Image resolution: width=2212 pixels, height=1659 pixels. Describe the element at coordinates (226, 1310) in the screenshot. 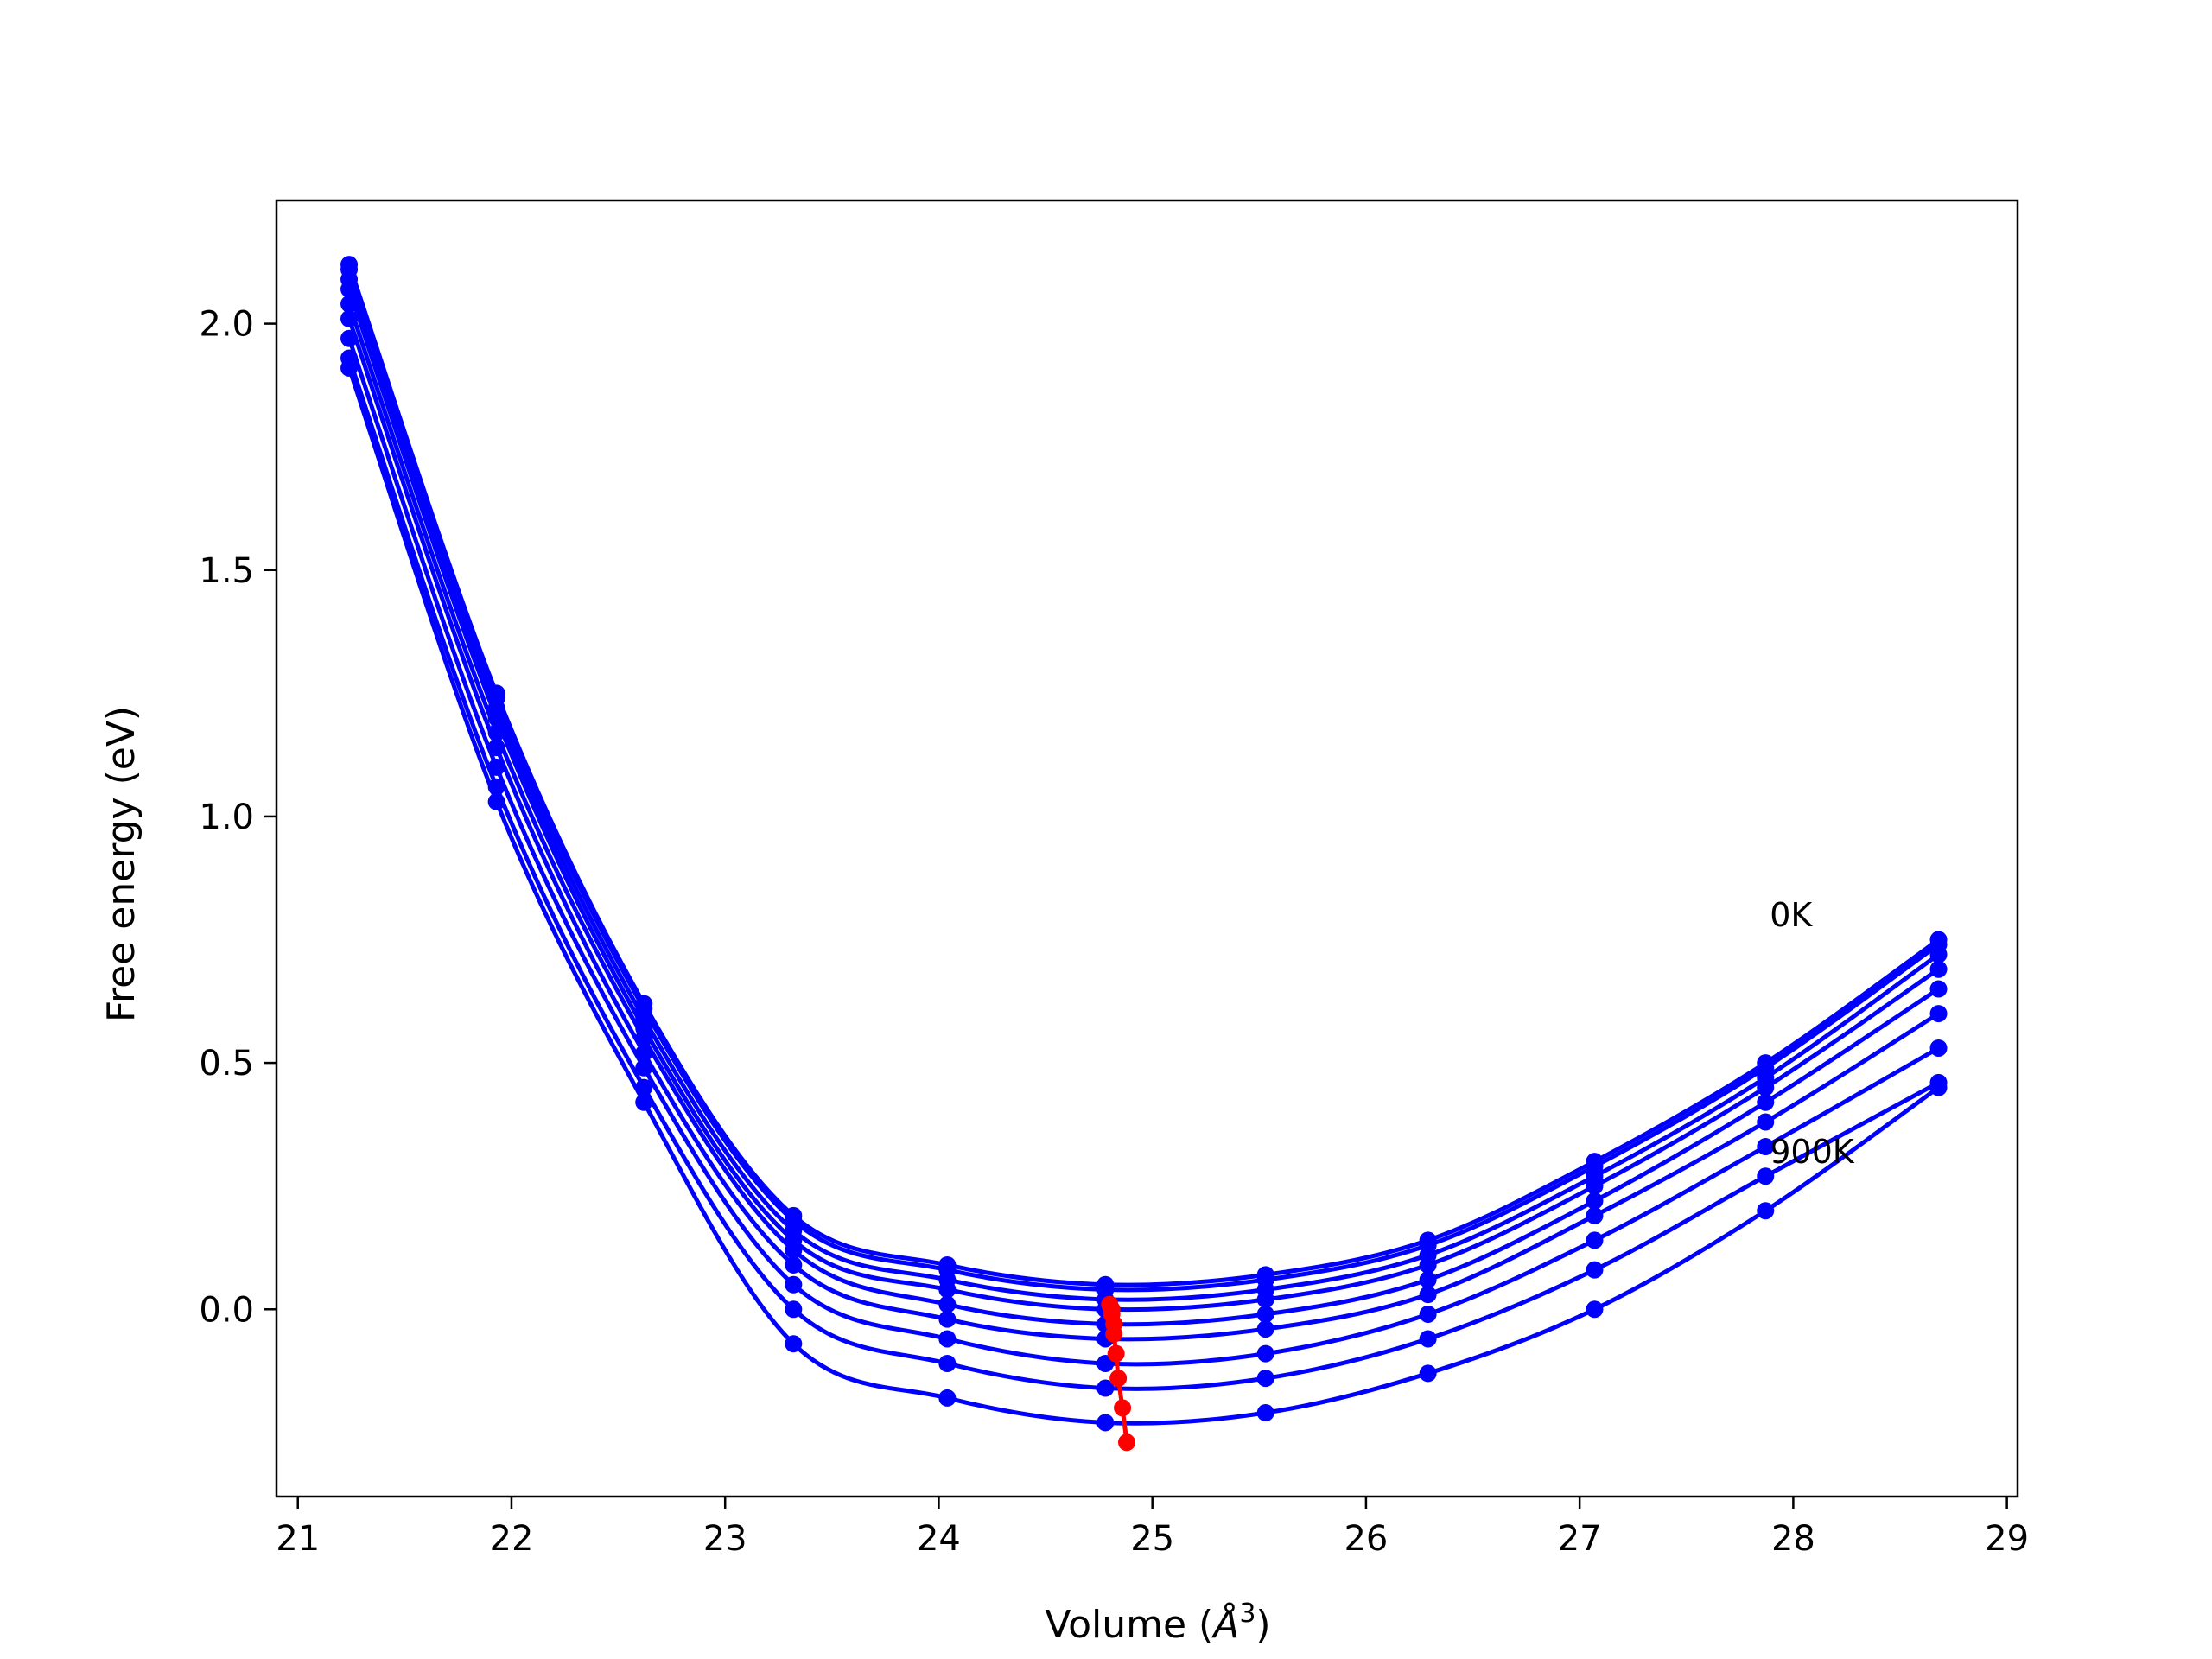

I see `y-tick-label: 0.0` at that location.